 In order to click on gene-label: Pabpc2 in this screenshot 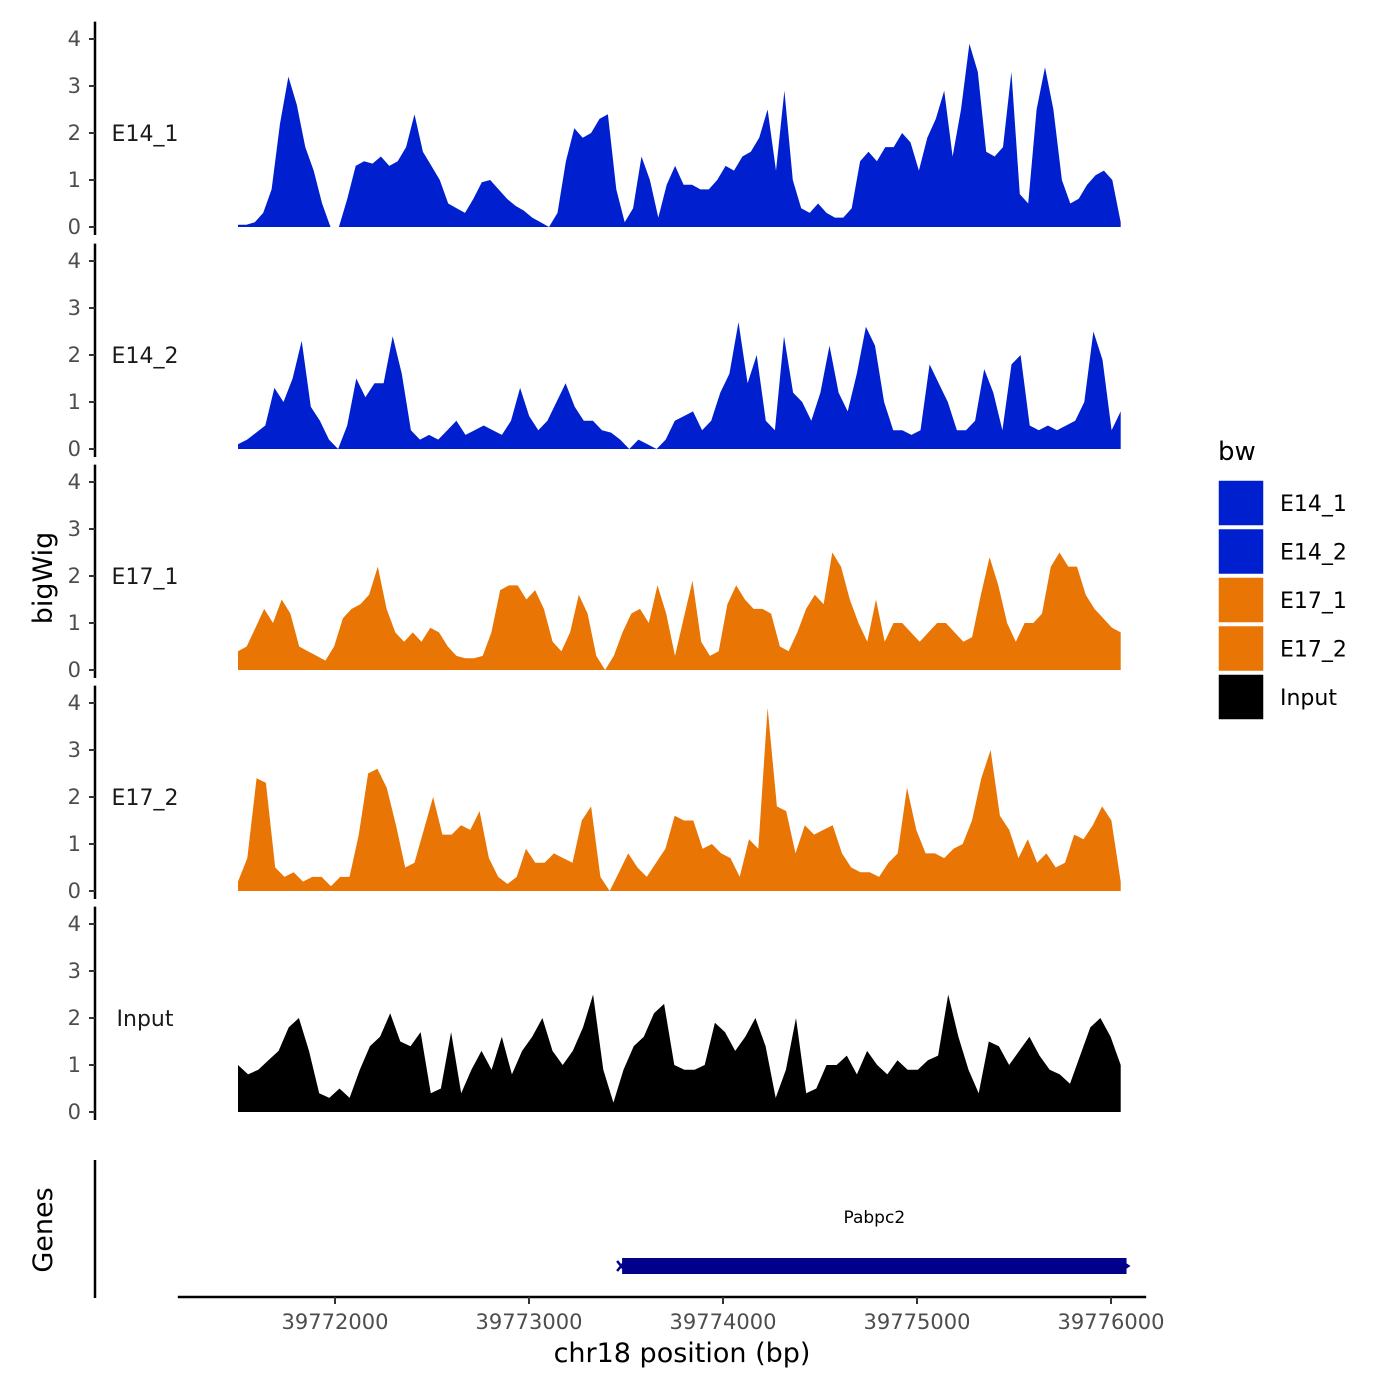, I will do `click(874, 1218)`.